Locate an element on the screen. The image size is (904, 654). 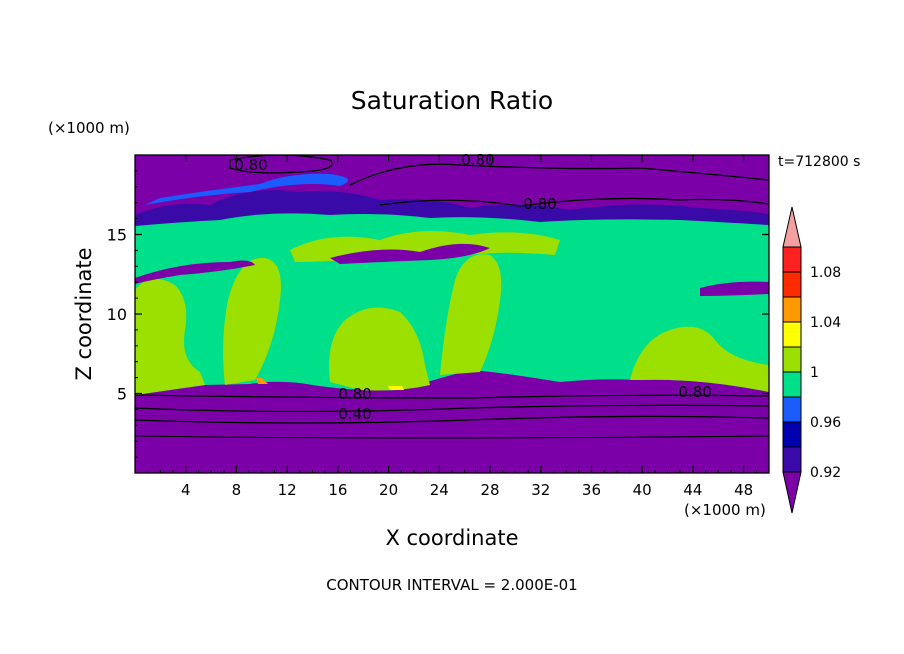
x-tick-label: 48 is located at coordinates (743, 490).